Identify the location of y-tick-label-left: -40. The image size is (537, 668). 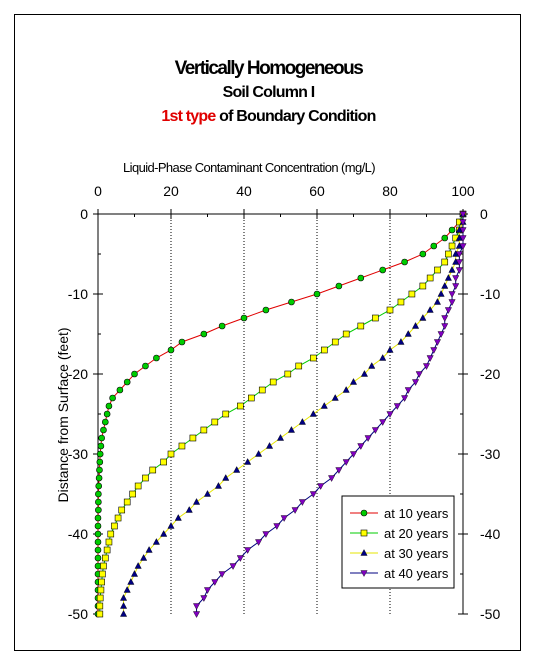
(78, 534).